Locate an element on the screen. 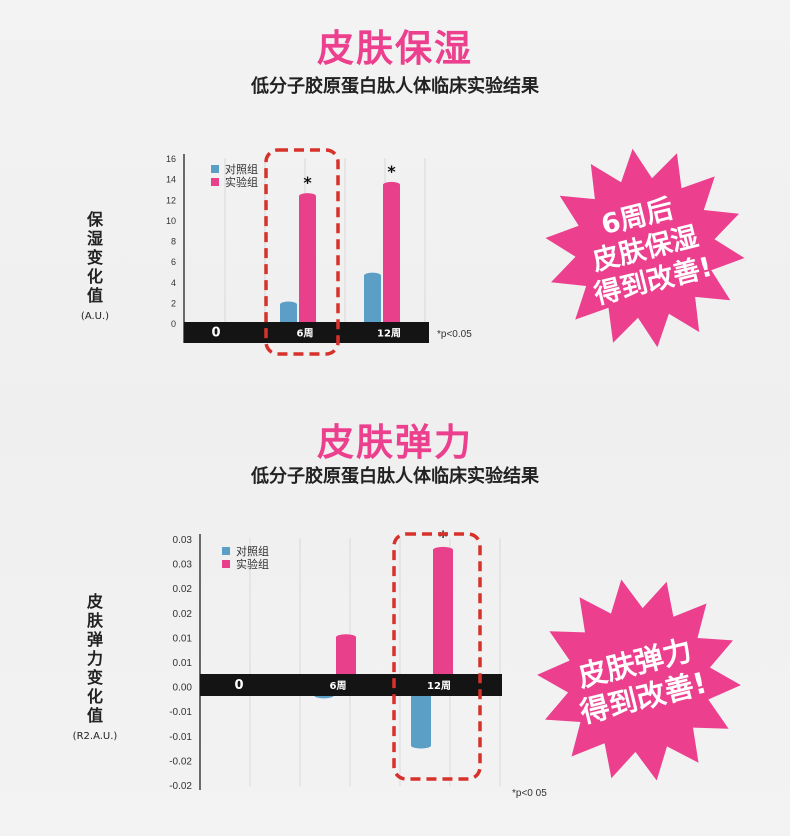  y-tick-label: 0.00 is located at coordinates (183, 688).